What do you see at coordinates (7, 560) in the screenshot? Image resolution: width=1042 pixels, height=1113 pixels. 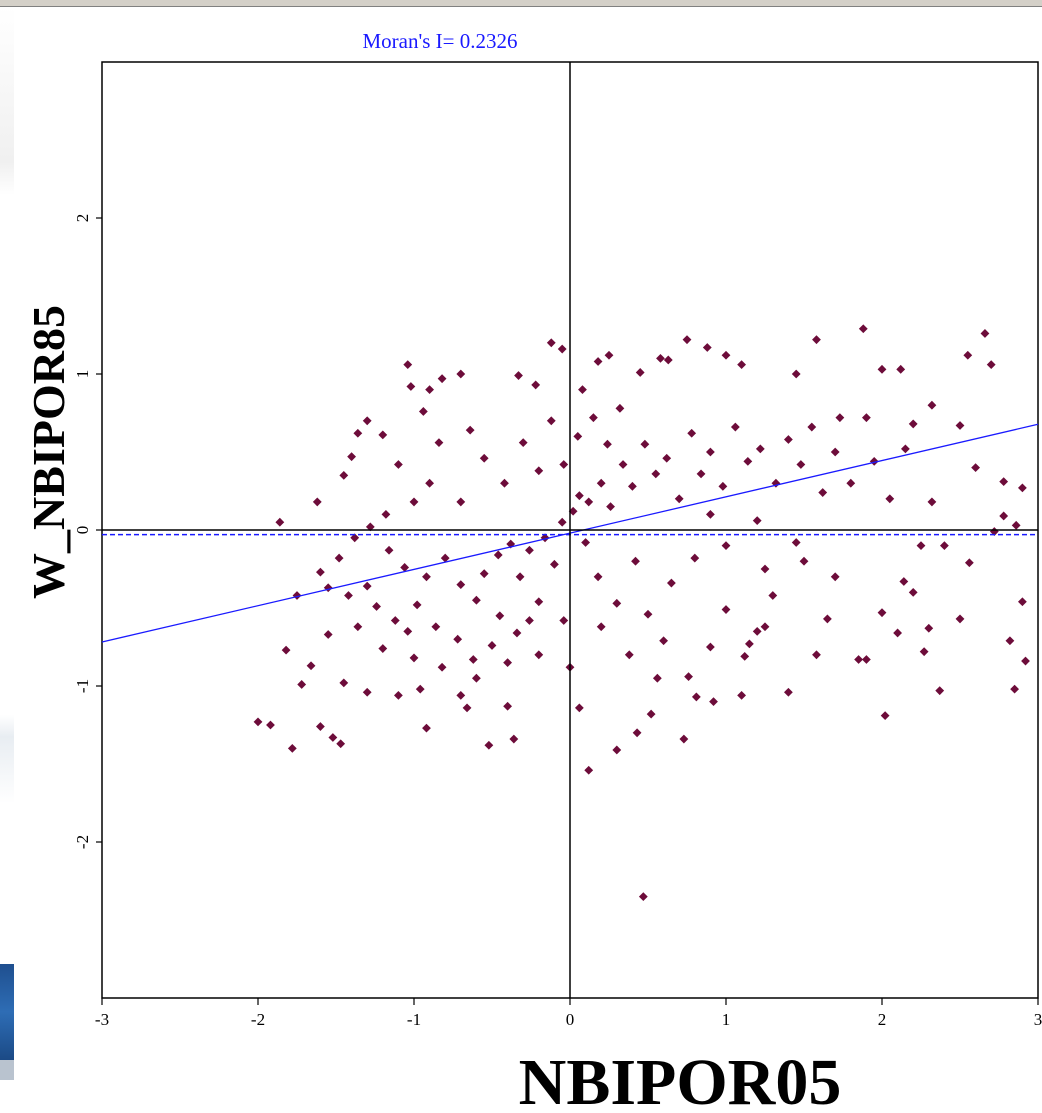 I see `background-window-edge` at bounding box center [7, 560].